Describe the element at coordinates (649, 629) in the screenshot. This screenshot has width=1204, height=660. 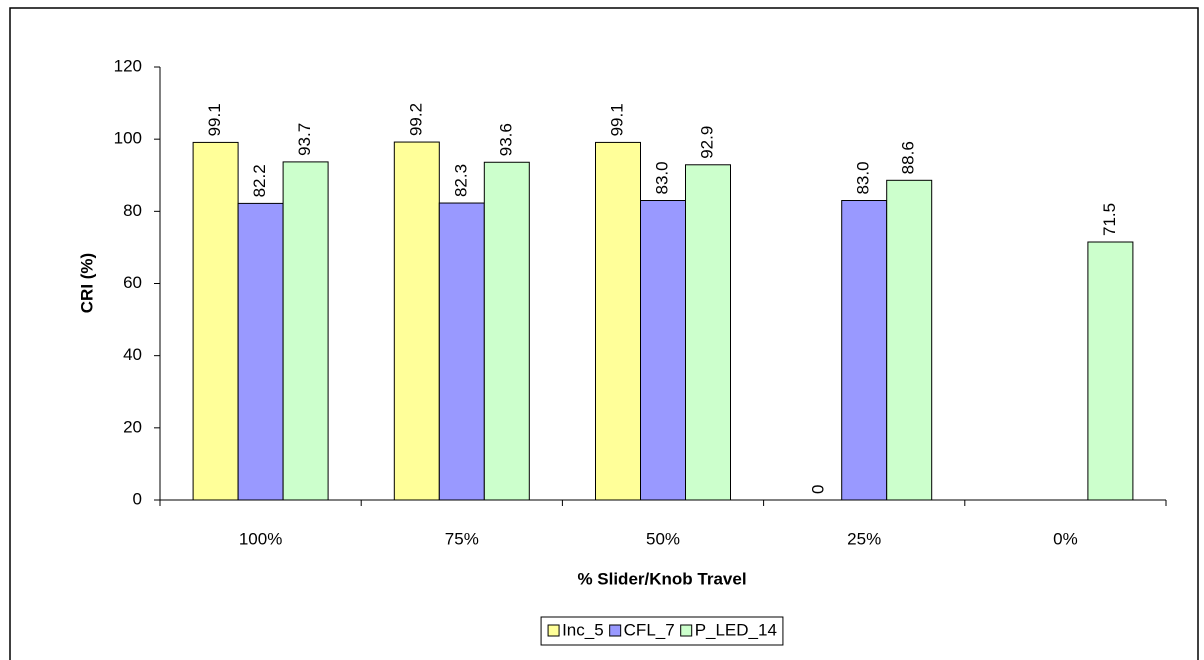
I see `legend-label: CFL_7` at that location.